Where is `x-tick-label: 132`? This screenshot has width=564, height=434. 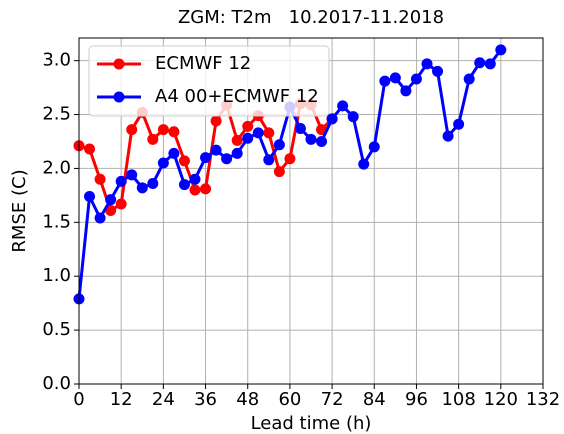 x-tick-label: 132 is located at coordinates (543, 399).